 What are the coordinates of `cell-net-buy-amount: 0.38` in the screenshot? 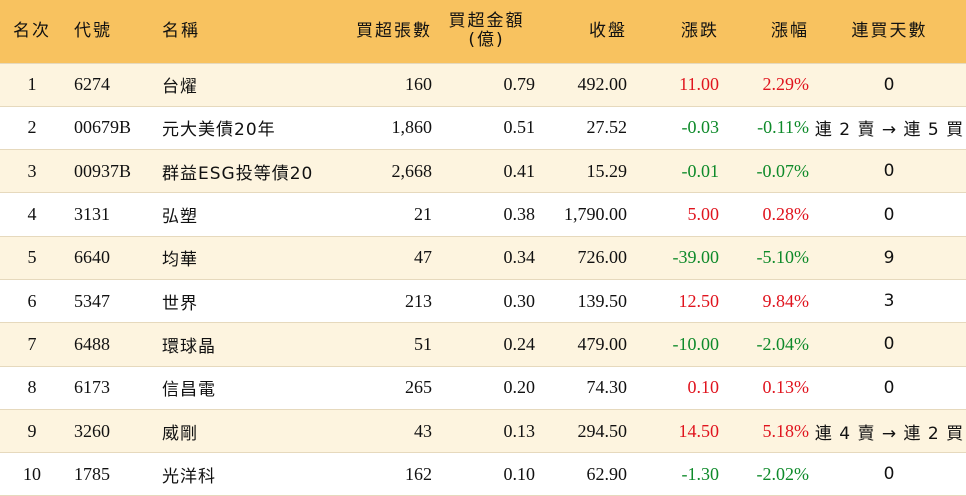 It's located at (519, 214).